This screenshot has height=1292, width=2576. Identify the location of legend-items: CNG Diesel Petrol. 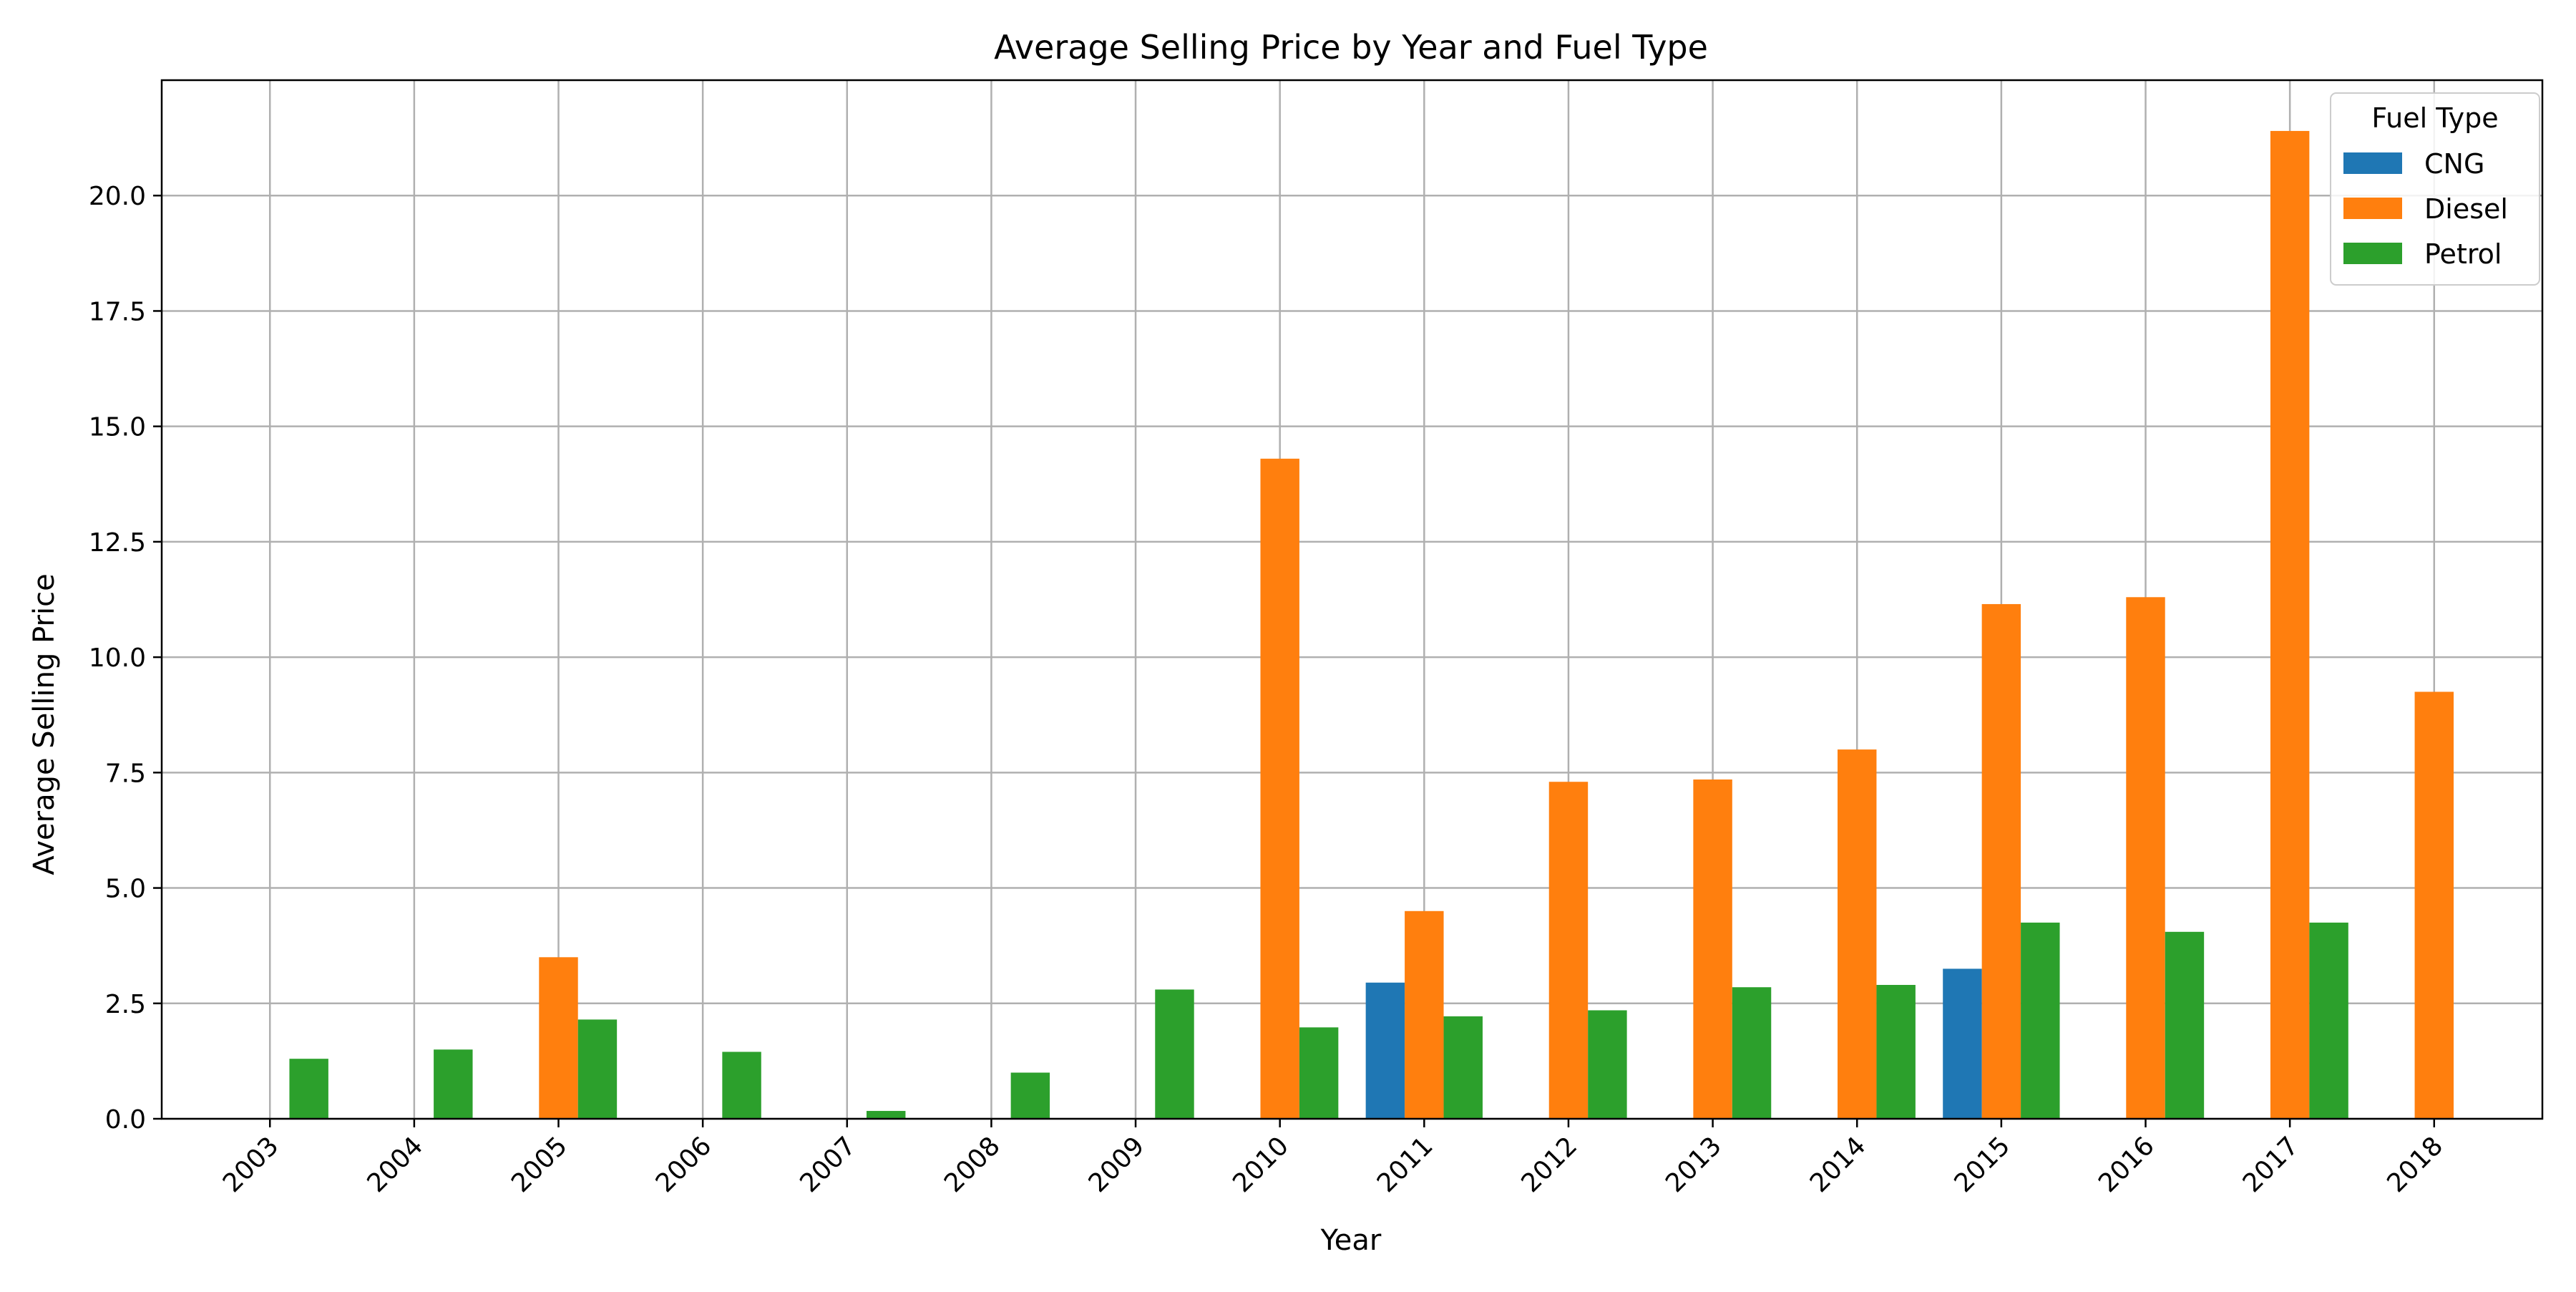
(2425, 209).